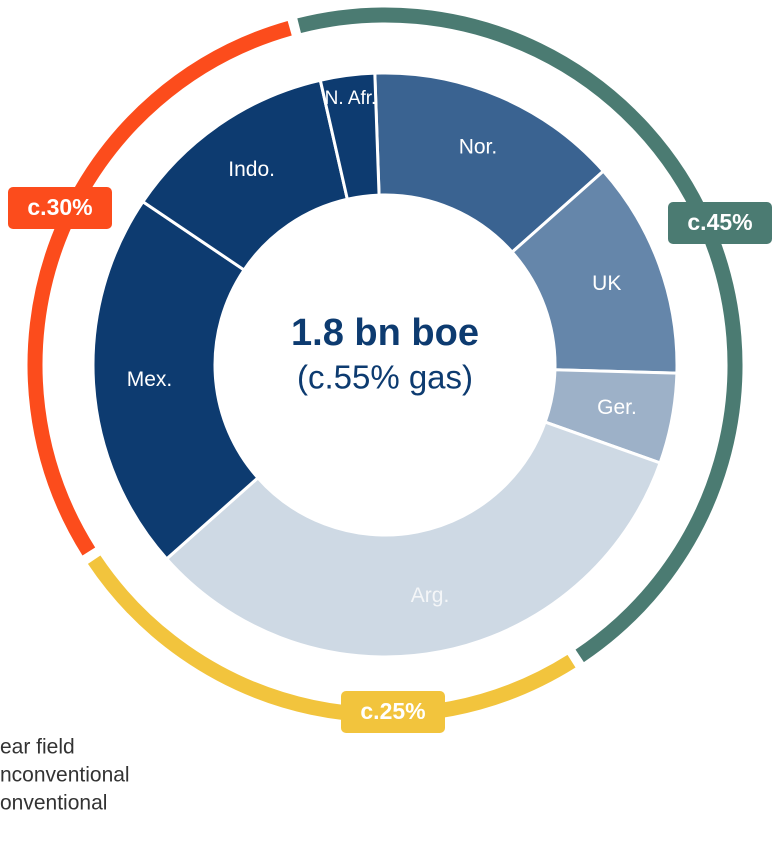 The height and width of the screenshot is (848, 777). I want to click on legend-label: ear field, so click(37, 747).